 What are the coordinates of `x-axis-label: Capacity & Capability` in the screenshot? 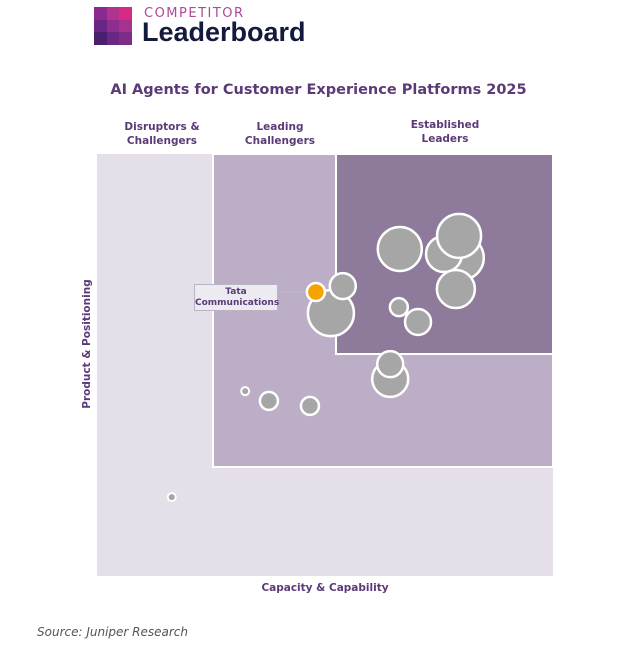 It's located at (325, 588).